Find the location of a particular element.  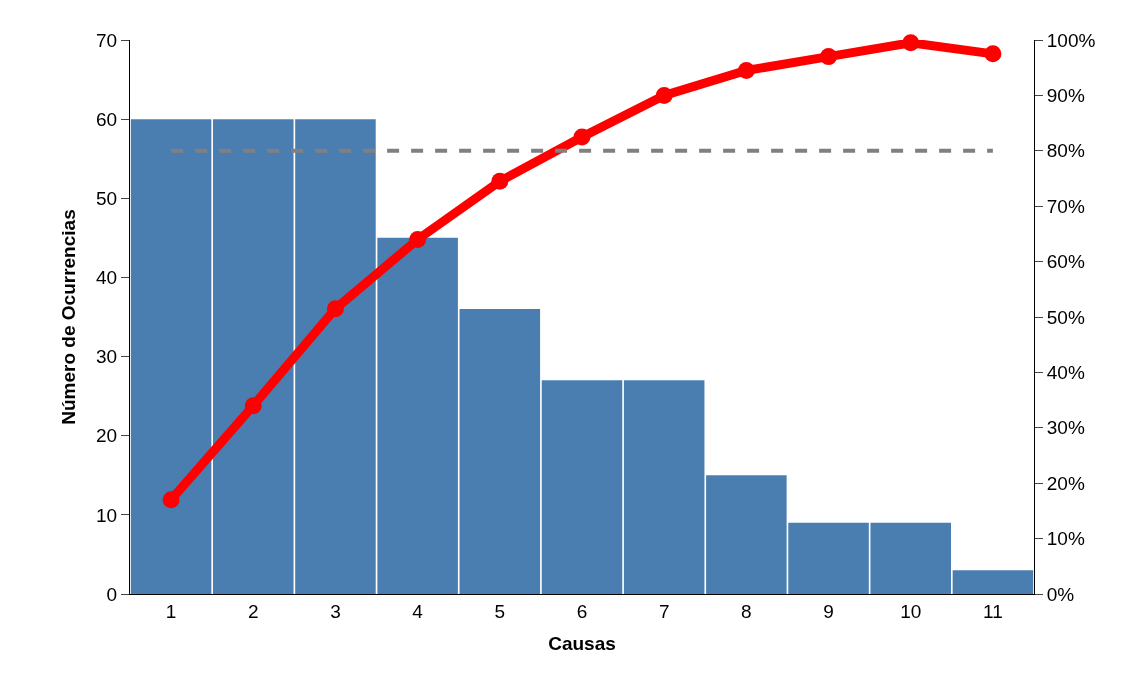

y2-tick-label: 30% is located at coordinates (1065, 428).